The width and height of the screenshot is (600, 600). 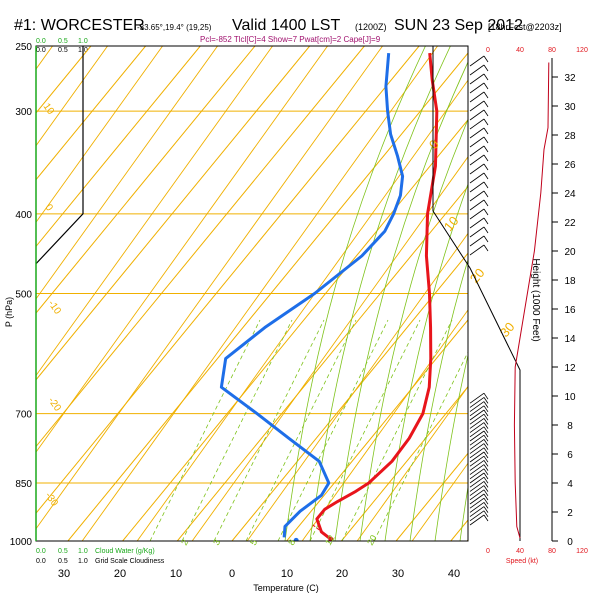 I want to click on pressure-tick-label: 1000, so click(x=21, y=542).